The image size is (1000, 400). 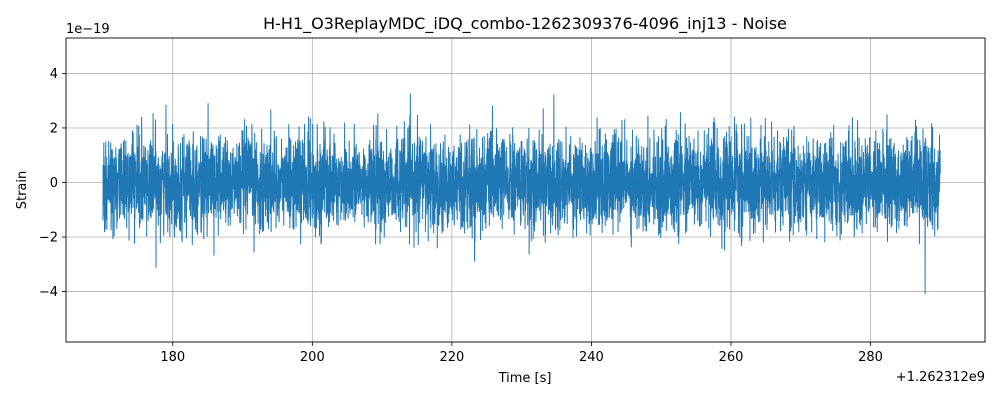 What do you see at coordinates (312, 357) in the screenshot?
I see `x-tick-label: 200` at bounding box center [312, 357].